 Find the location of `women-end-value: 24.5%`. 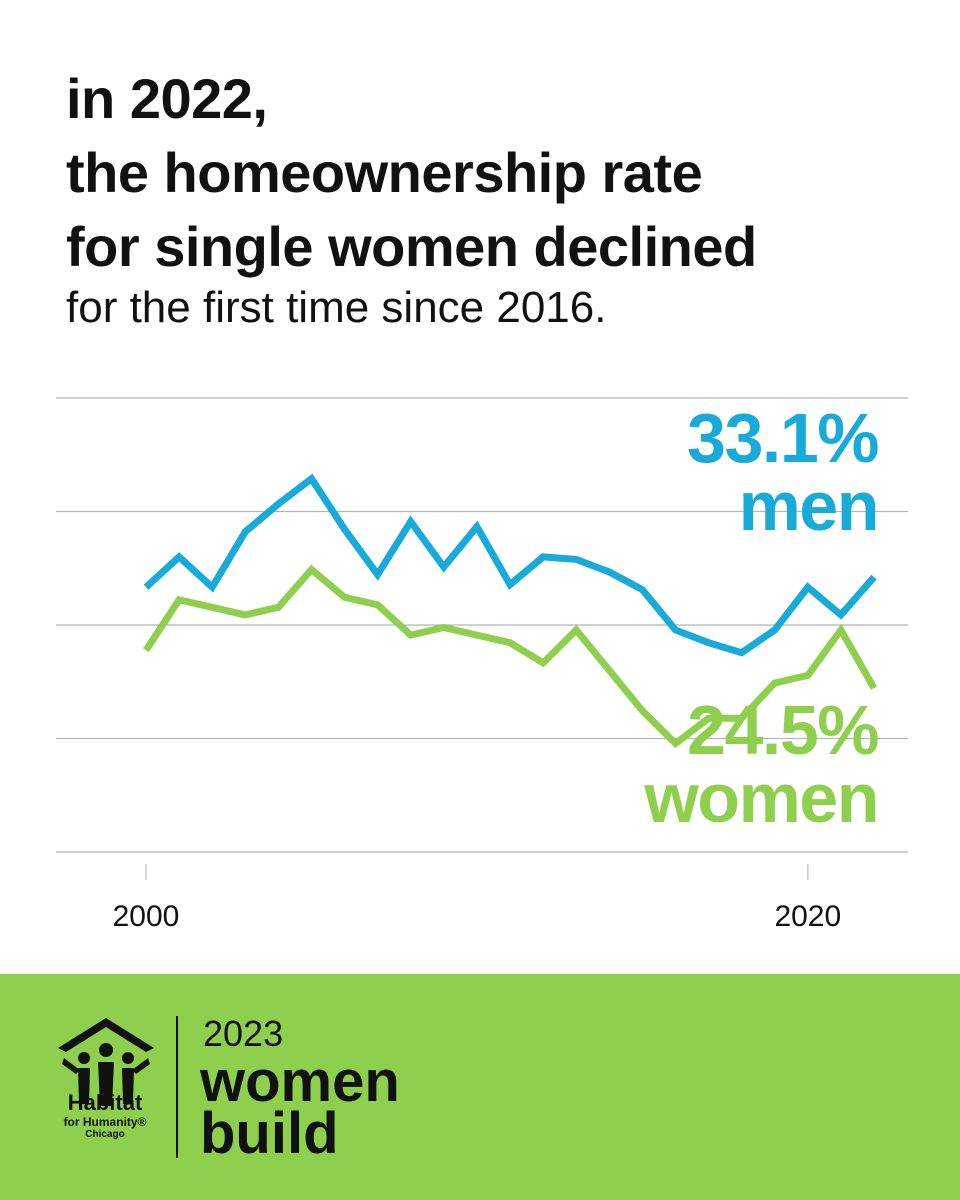

women-end-value: 24.5% is located at coordinates (783, 730).